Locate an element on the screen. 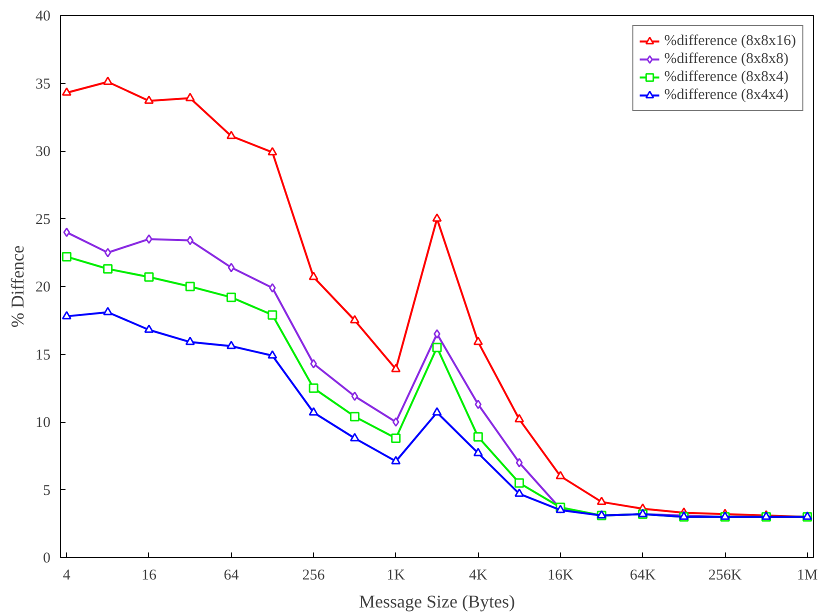 This screenshot has width=833, height=614. y-tick-label: 20 is located at coordinates (43, 288).